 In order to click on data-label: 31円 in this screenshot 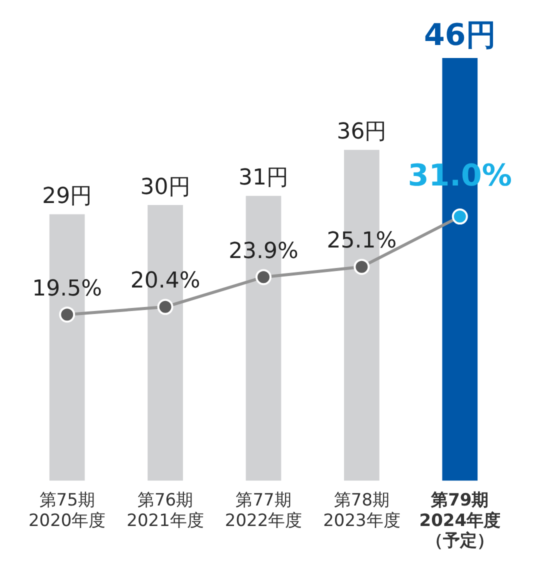, I will do `click(263, 178)`.